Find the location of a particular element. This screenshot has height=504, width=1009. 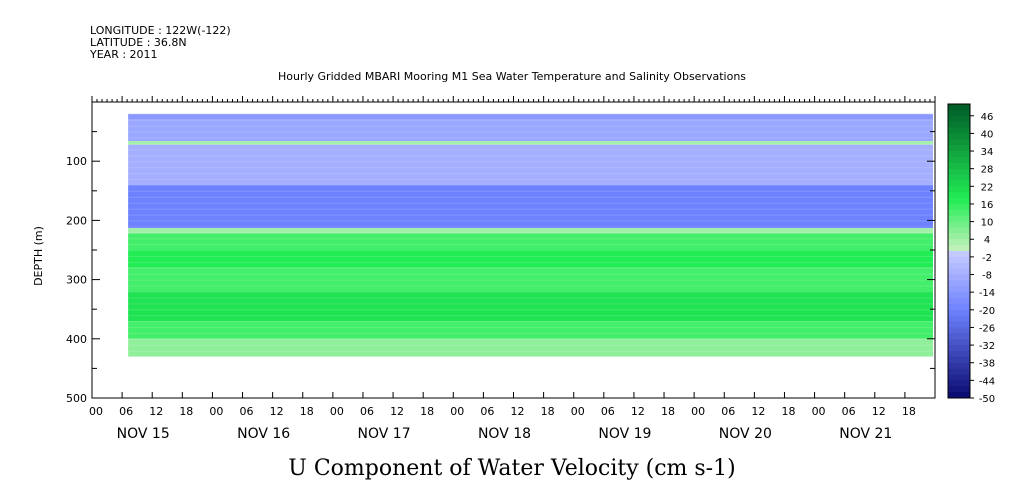

colorbar: 46 40 34 28 22 16 10 4 -2 -8 -14 -20 -26 -32 -38 -44 -50 is located at coordinates (971, 254).